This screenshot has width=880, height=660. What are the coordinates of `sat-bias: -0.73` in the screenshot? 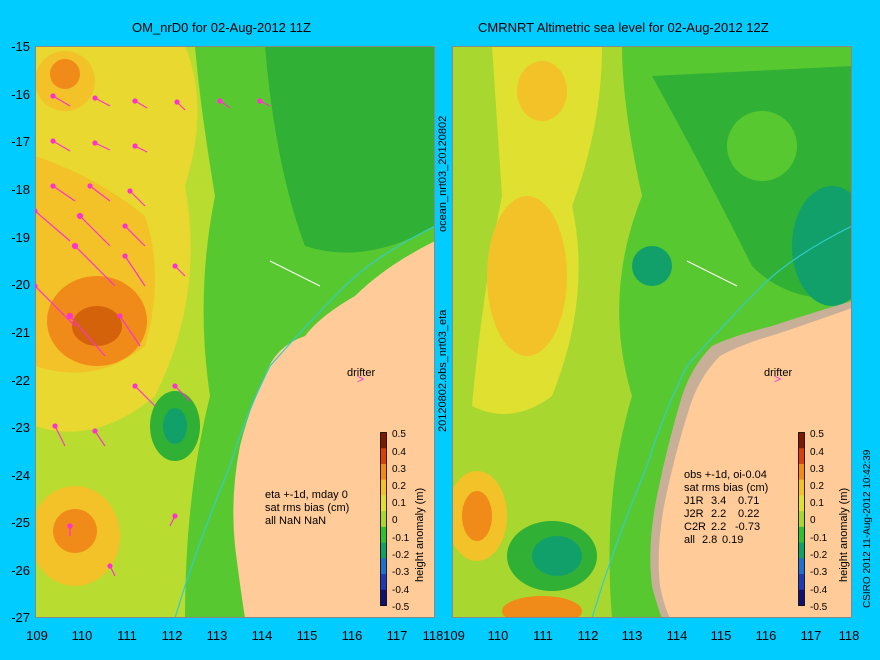 It's located at (747, 527).